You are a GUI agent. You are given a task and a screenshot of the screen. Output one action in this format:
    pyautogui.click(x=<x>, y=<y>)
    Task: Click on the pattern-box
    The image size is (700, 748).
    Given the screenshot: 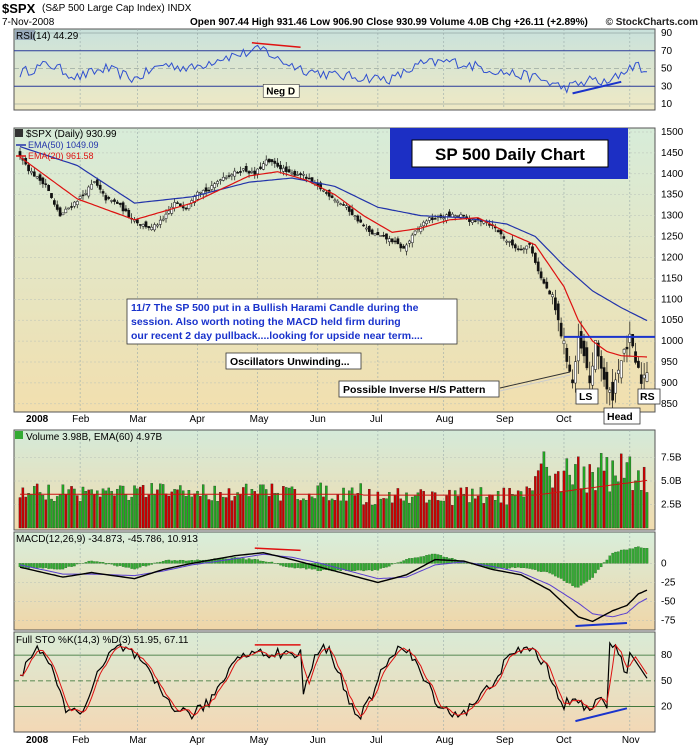 What is the action you would take?
    pyautogui.click(x=419, y=389)
    